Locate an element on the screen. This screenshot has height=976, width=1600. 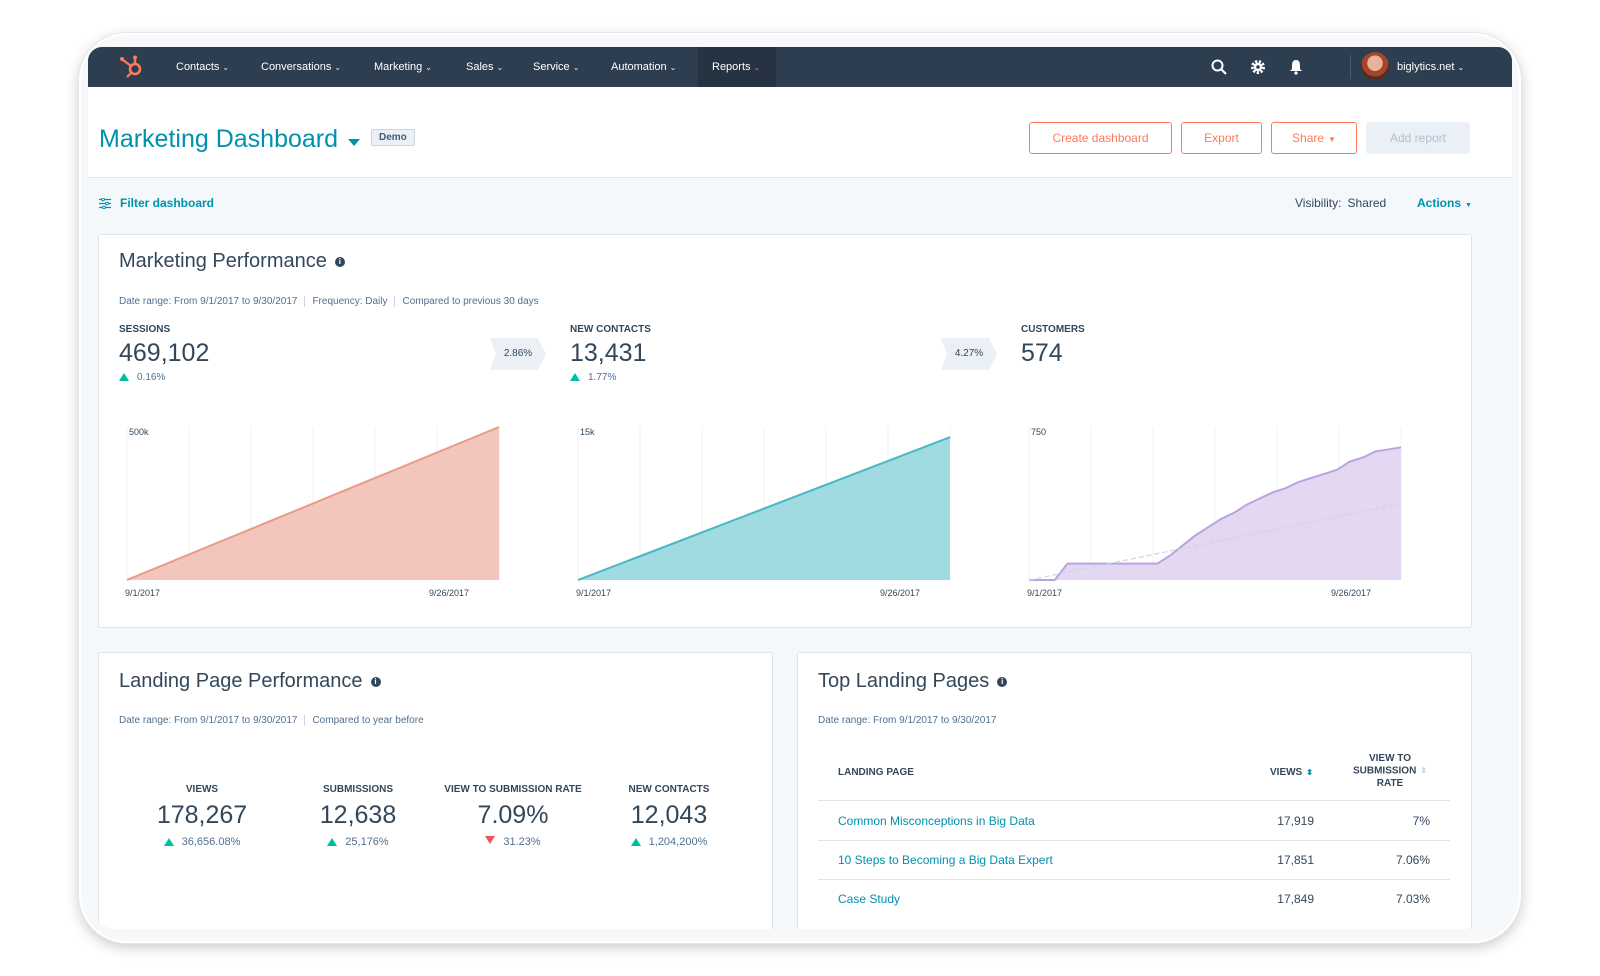
caret-down-icon is located at coordinates (354, 142).